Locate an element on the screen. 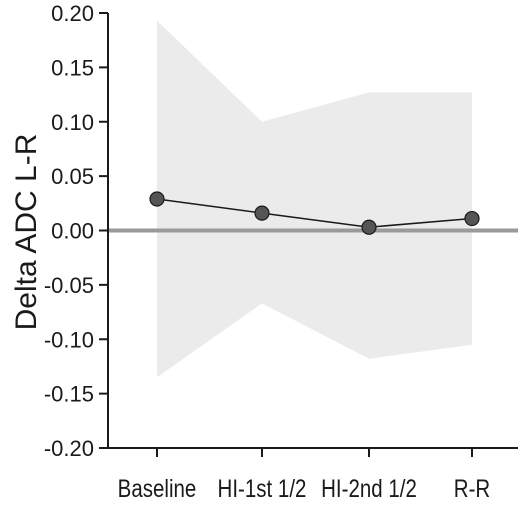 This screenshot has height=513, width=520. y-tick-label: -0.15 is located at coordinates (69, 394).